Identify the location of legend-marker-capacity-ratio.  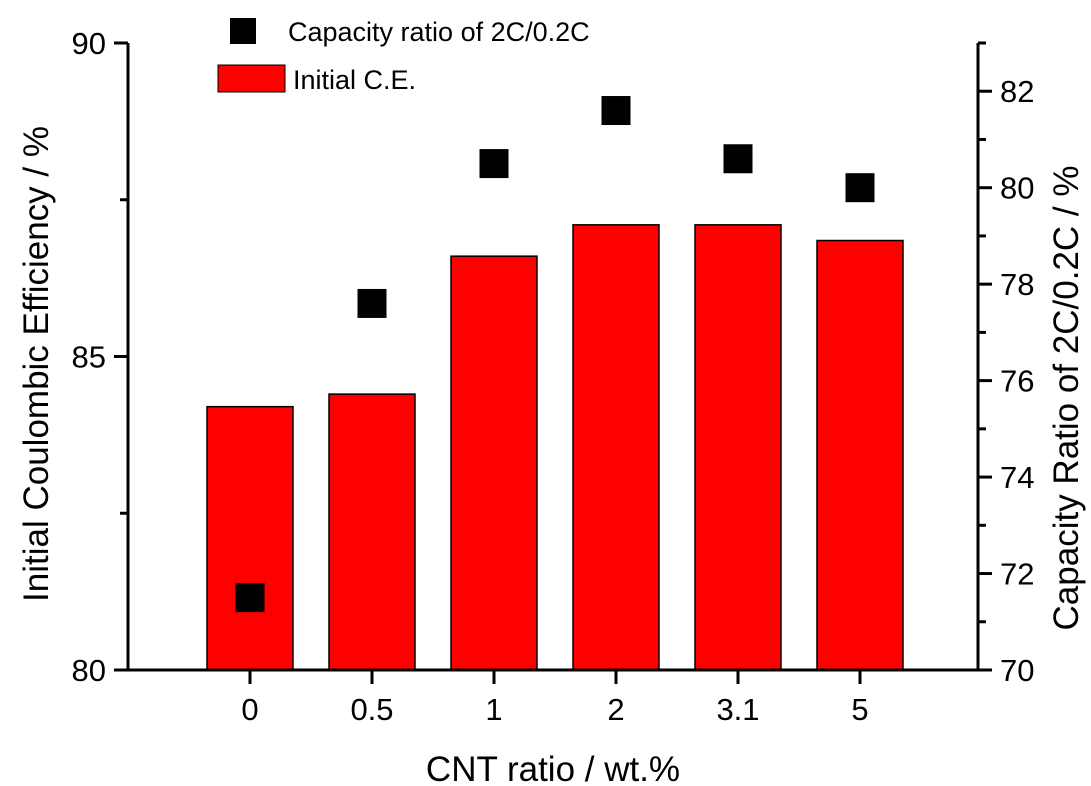
(243, 31).